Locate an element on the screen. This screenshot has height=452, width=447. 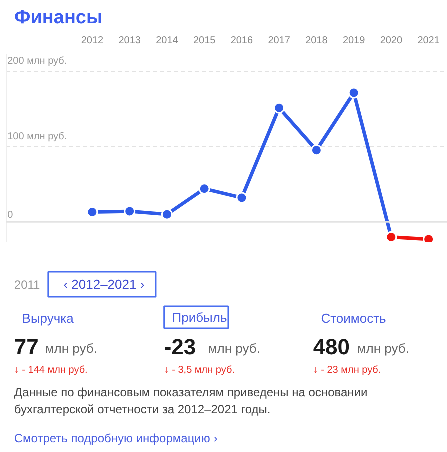
x-tick-label: 2017 is located at coordinates (279, 41).